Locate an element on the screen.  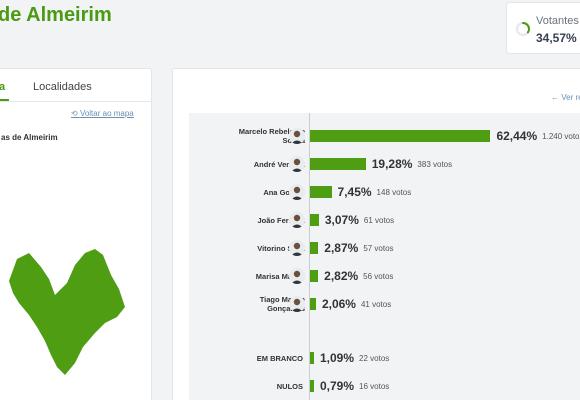
result-percentage: 3,07% is located at coordinates (341, 220).